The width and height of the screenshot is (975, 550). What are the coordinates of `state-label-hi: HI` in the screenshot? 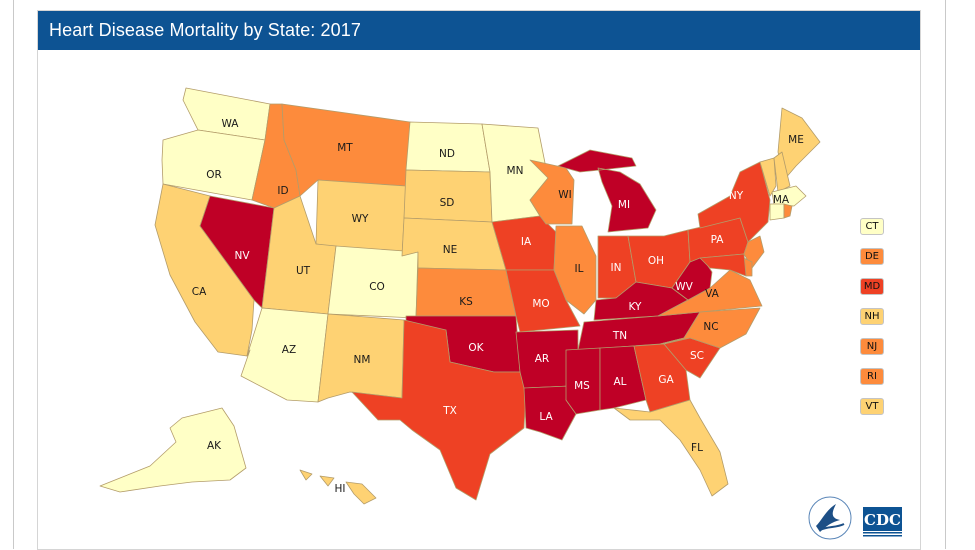 It's located at (340, 489).